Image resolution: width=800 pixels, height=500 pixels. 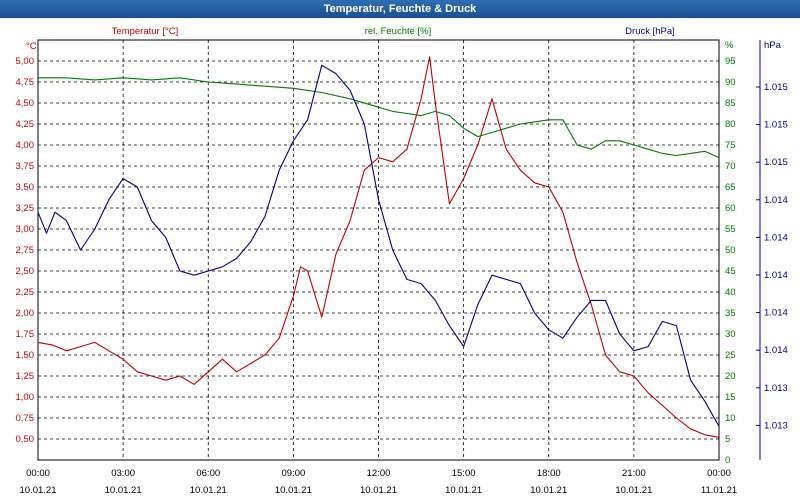 What do you see at coordinates (773, 45) in the screenshot?
I see `pressure-unit-label: hPa` at bounding box center [773, 45].